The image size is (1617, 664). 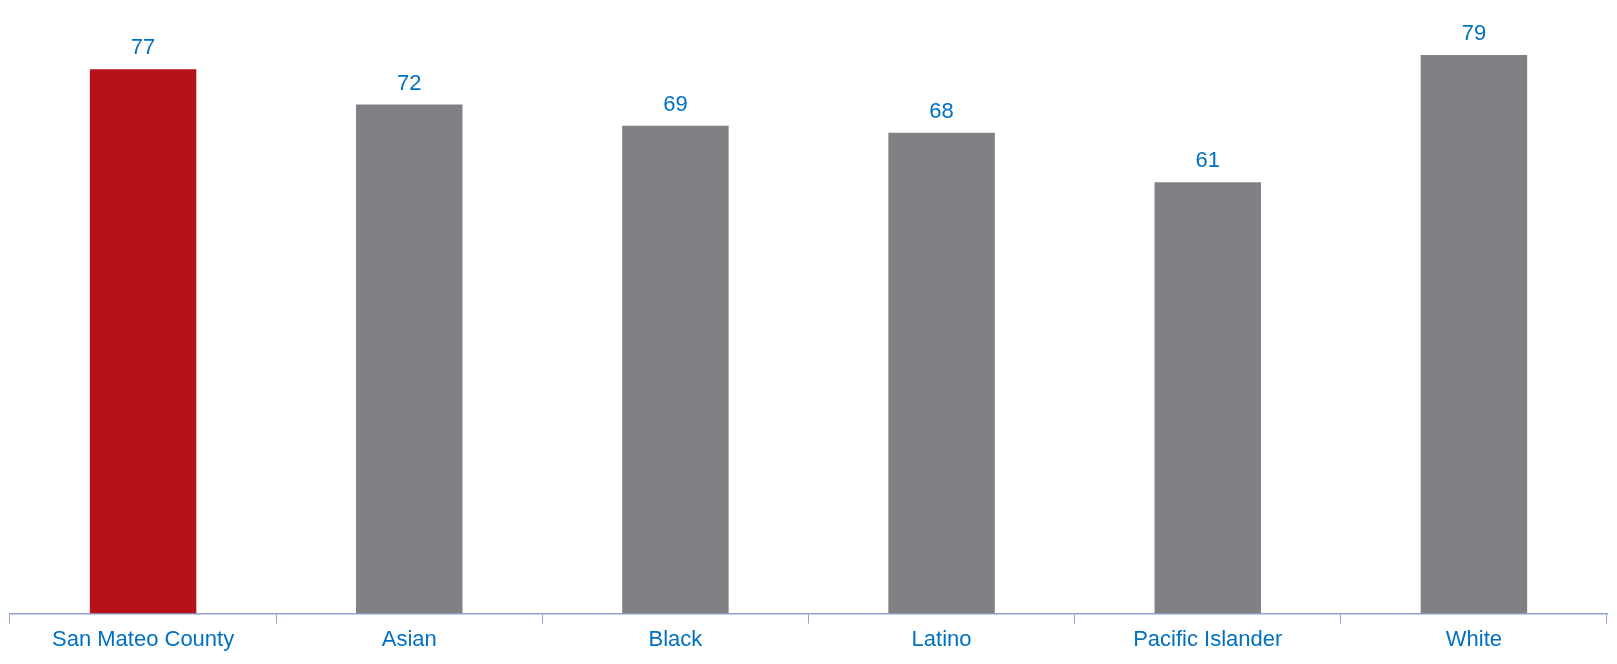 What do you see at coordinates (941, 110) in the screenshot?
I see `data-label: 68` at bounding box center [941, 110].